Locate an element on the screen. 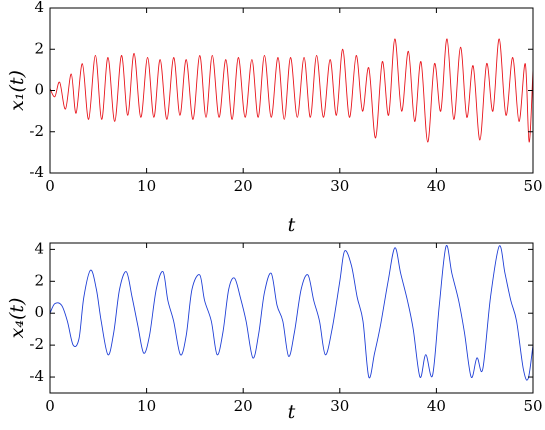  y-axis-label: x₁(t) is located at coordinates (17, 90).